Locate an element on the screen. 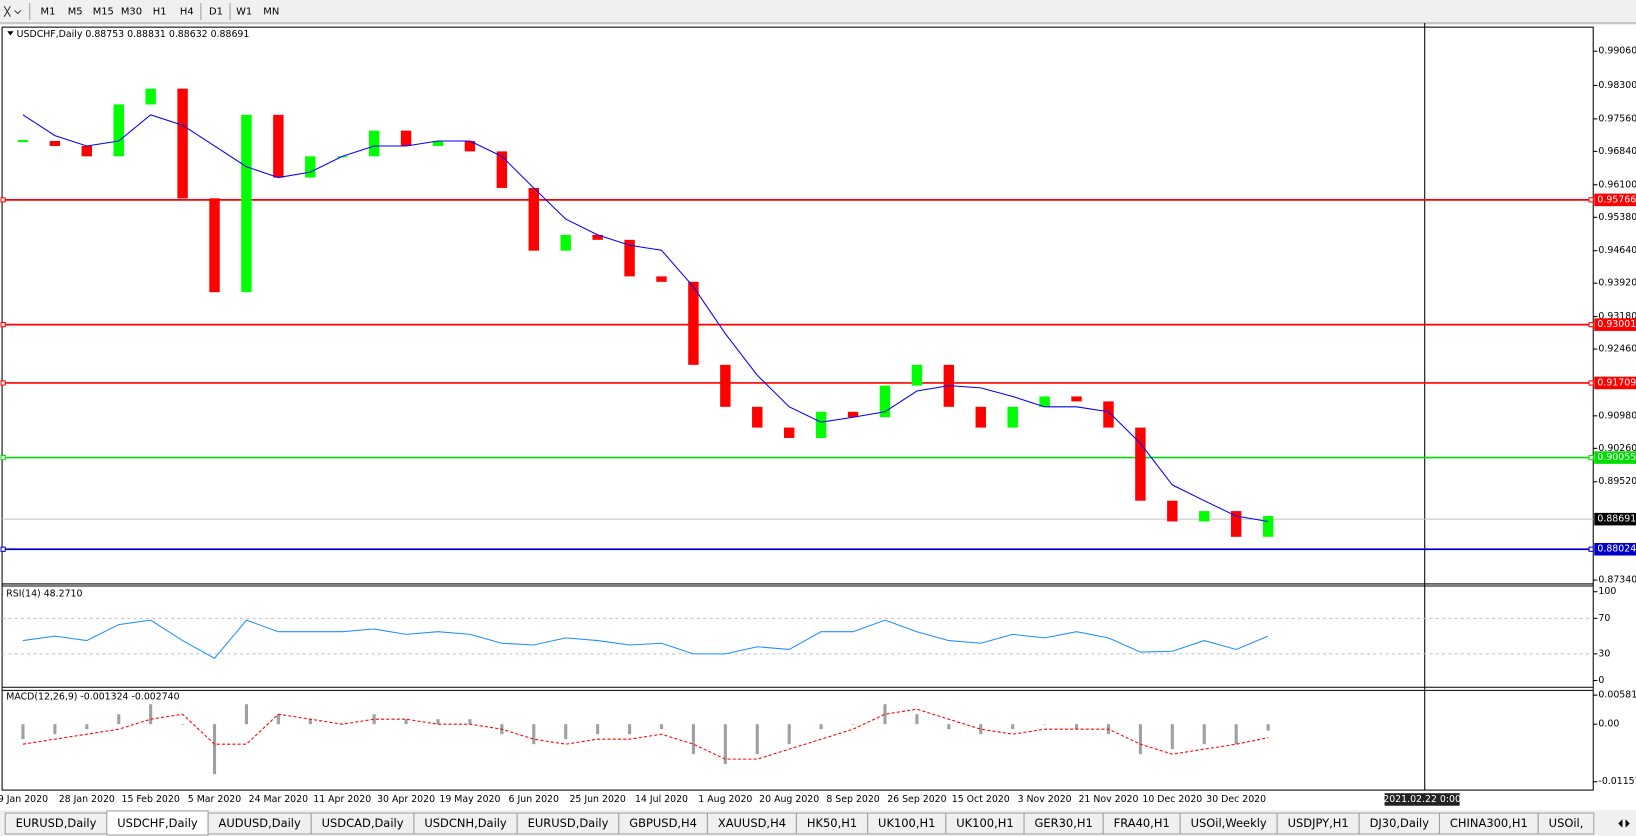 The width and height of the screenshot is (1636, 836). toolbar is located at coordinates (818, 11).